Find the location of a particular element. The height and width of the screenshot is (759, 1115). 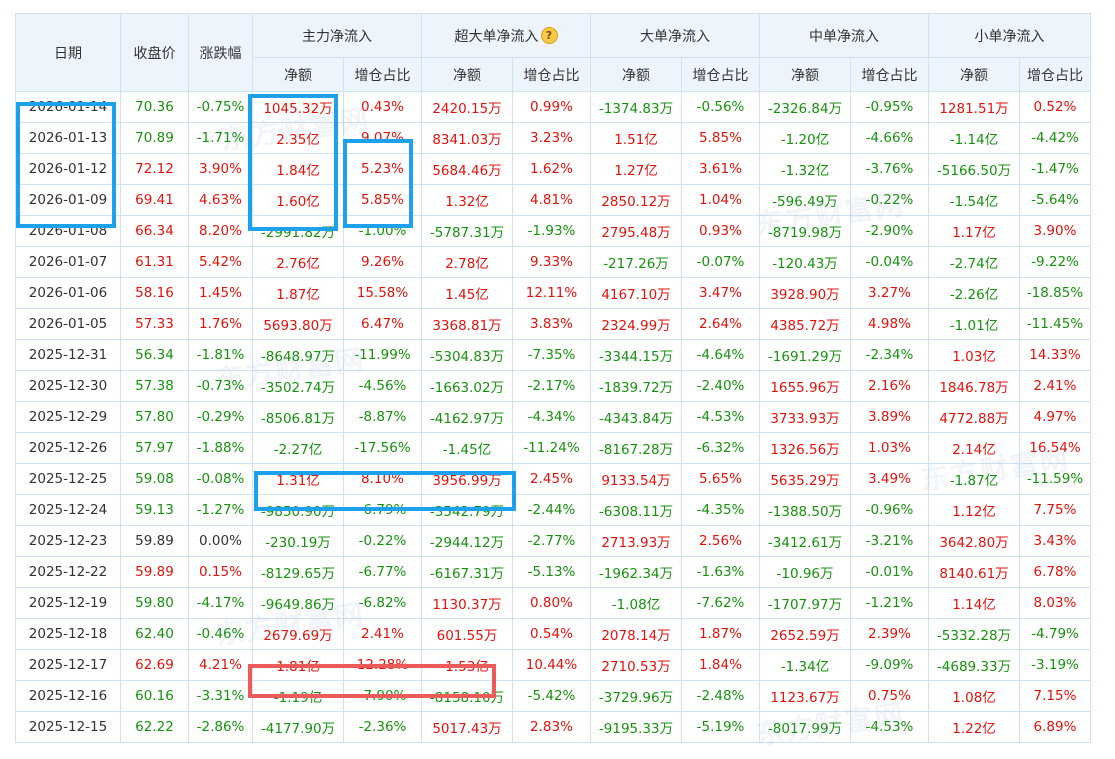

cell-main-ratio: 8.10% is located at coordinates (382, 479).